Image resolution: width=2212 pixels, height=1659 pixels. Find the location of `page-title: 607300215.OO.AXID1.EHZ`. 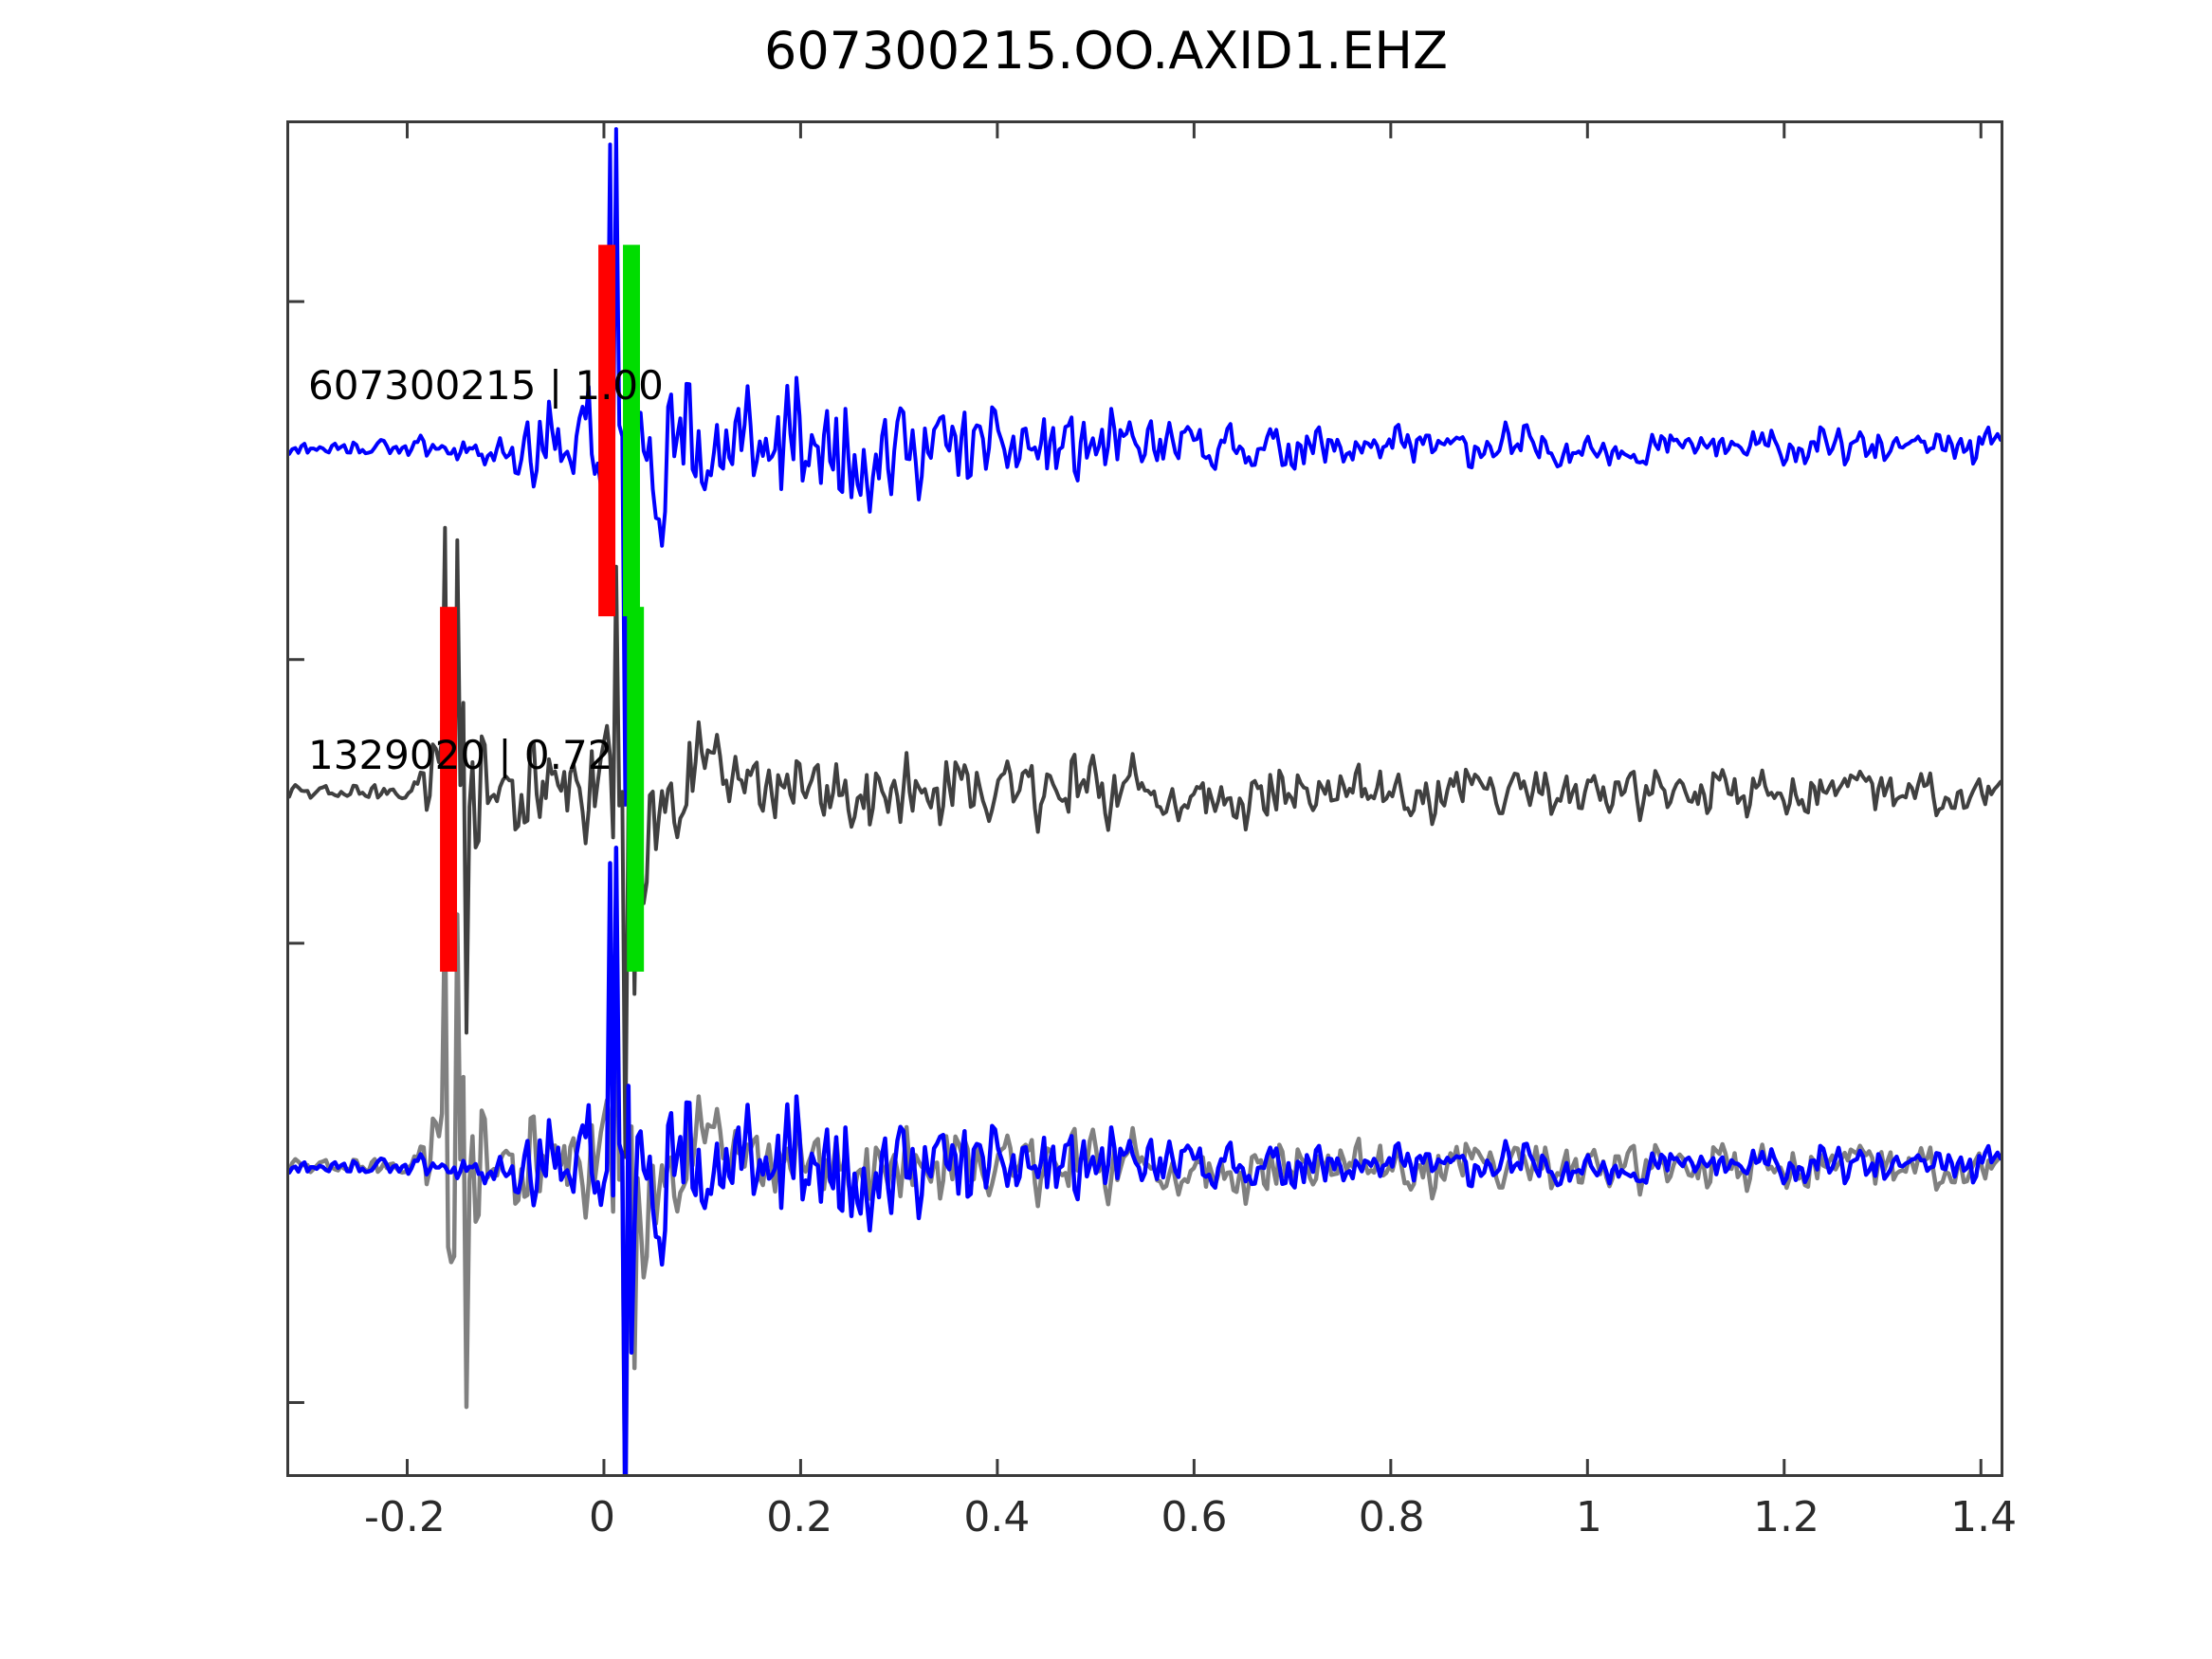

page-title: 607300215.OO.AXID1.EHZ is located at coordinates (1106, 51).